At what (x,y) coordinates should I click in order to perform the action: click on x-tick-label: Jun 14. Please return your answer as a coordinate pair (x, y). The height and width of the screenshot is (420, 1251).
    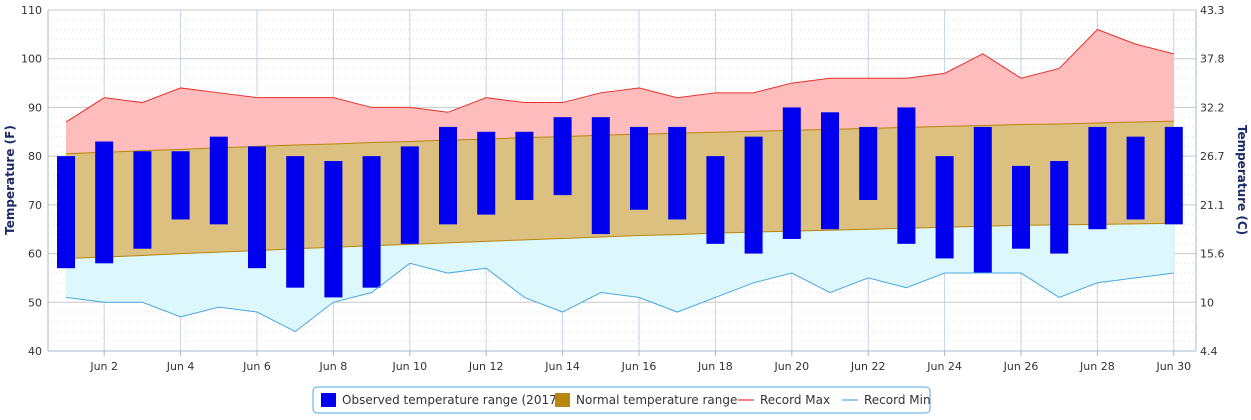
    Looking at the image, I should click on (562, 366).